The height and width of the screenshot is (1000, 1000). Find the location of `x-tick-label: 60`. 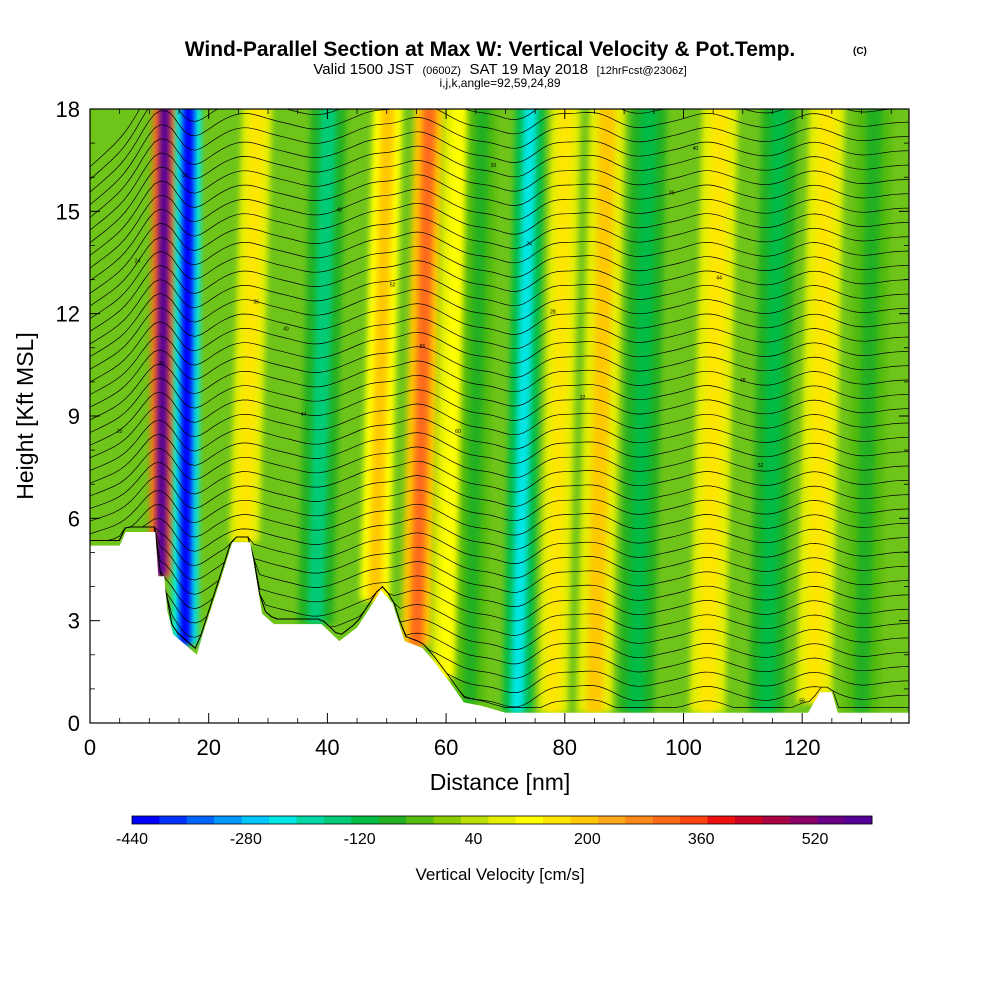

x-tick-label: 60 is located at coordinates (446, 747).